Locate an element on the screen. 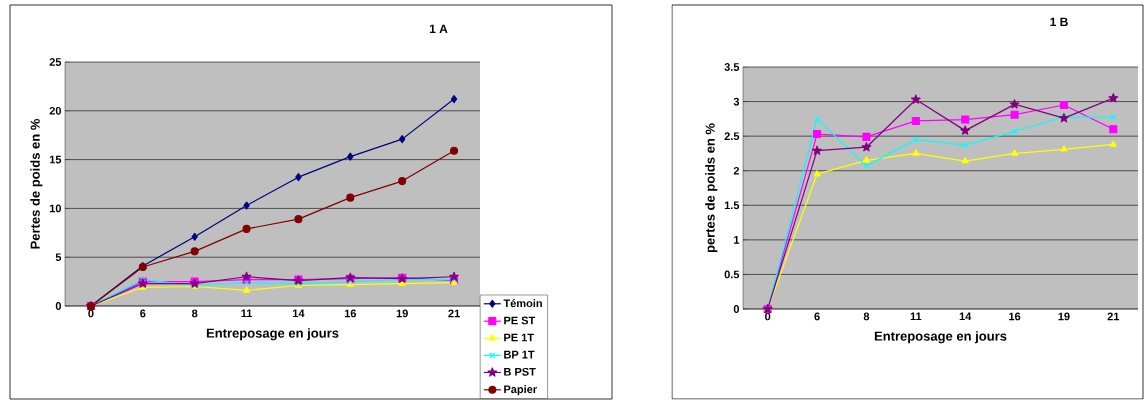  y-tick-label: 5 is located at coordinates (58, 257).